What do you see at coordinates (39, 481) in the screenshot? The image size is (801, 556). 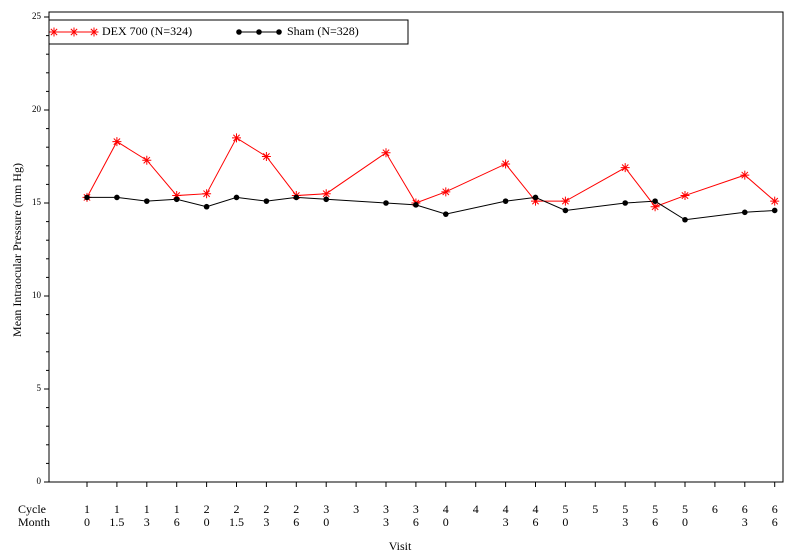 I see `y-tick-label: 0` at bounding box center [39, 481].